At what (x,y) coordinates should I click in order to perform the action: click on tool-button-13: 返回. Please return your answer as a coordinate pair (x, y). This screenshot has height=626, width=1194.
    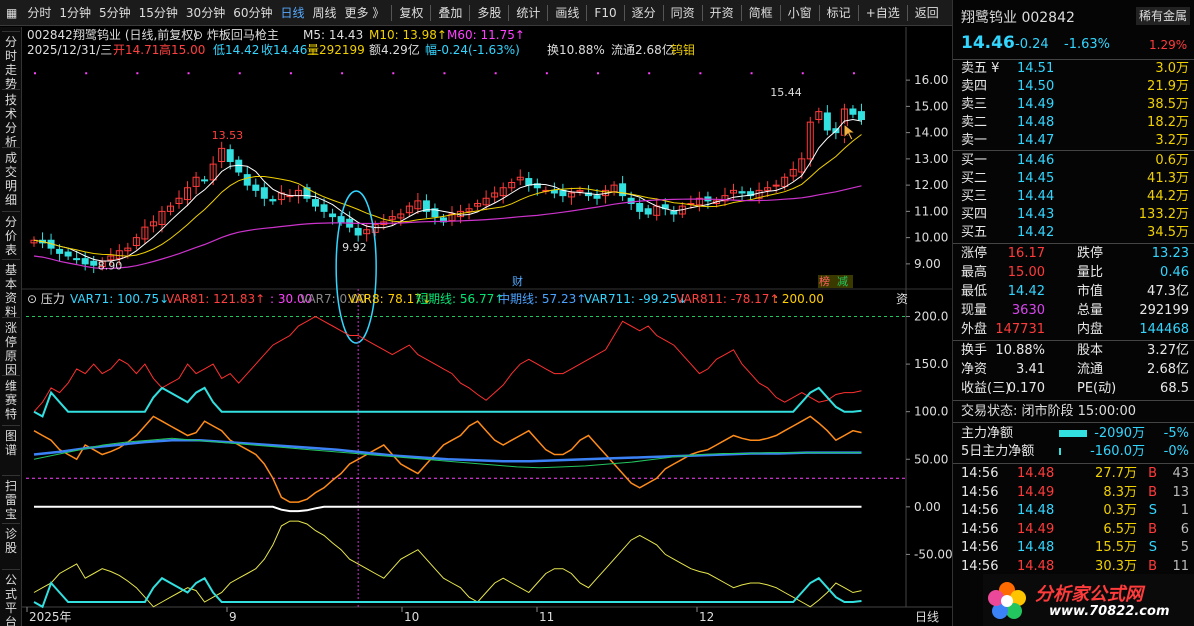
    Looking at the image, I should click on (926, 12).